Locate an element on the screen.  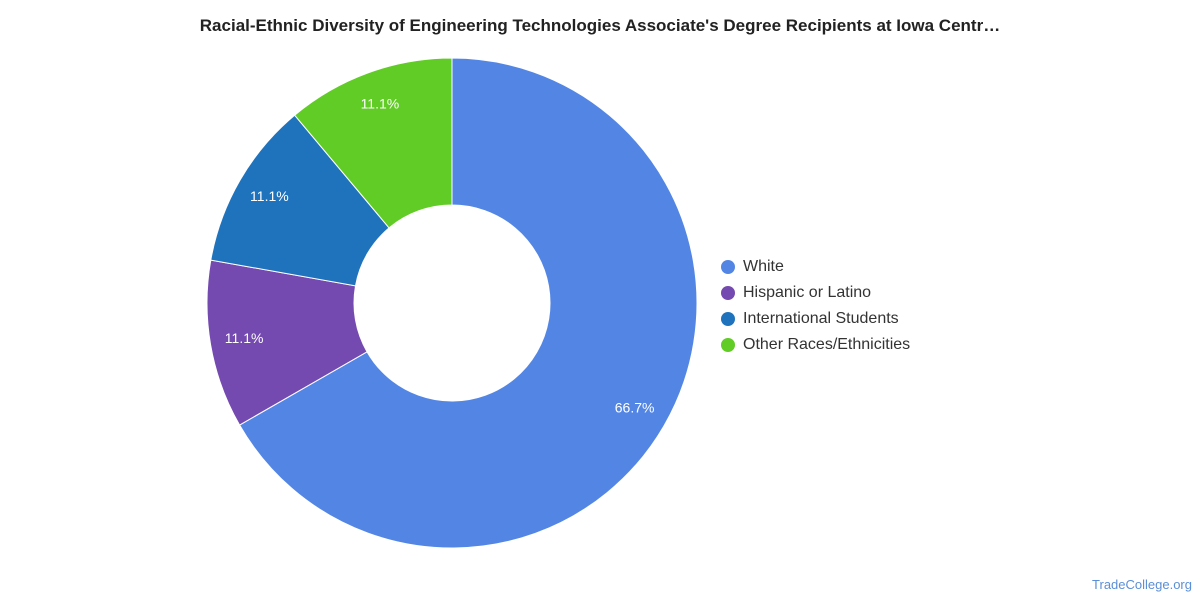
slice-international-students is located at coordinates (300, 200).